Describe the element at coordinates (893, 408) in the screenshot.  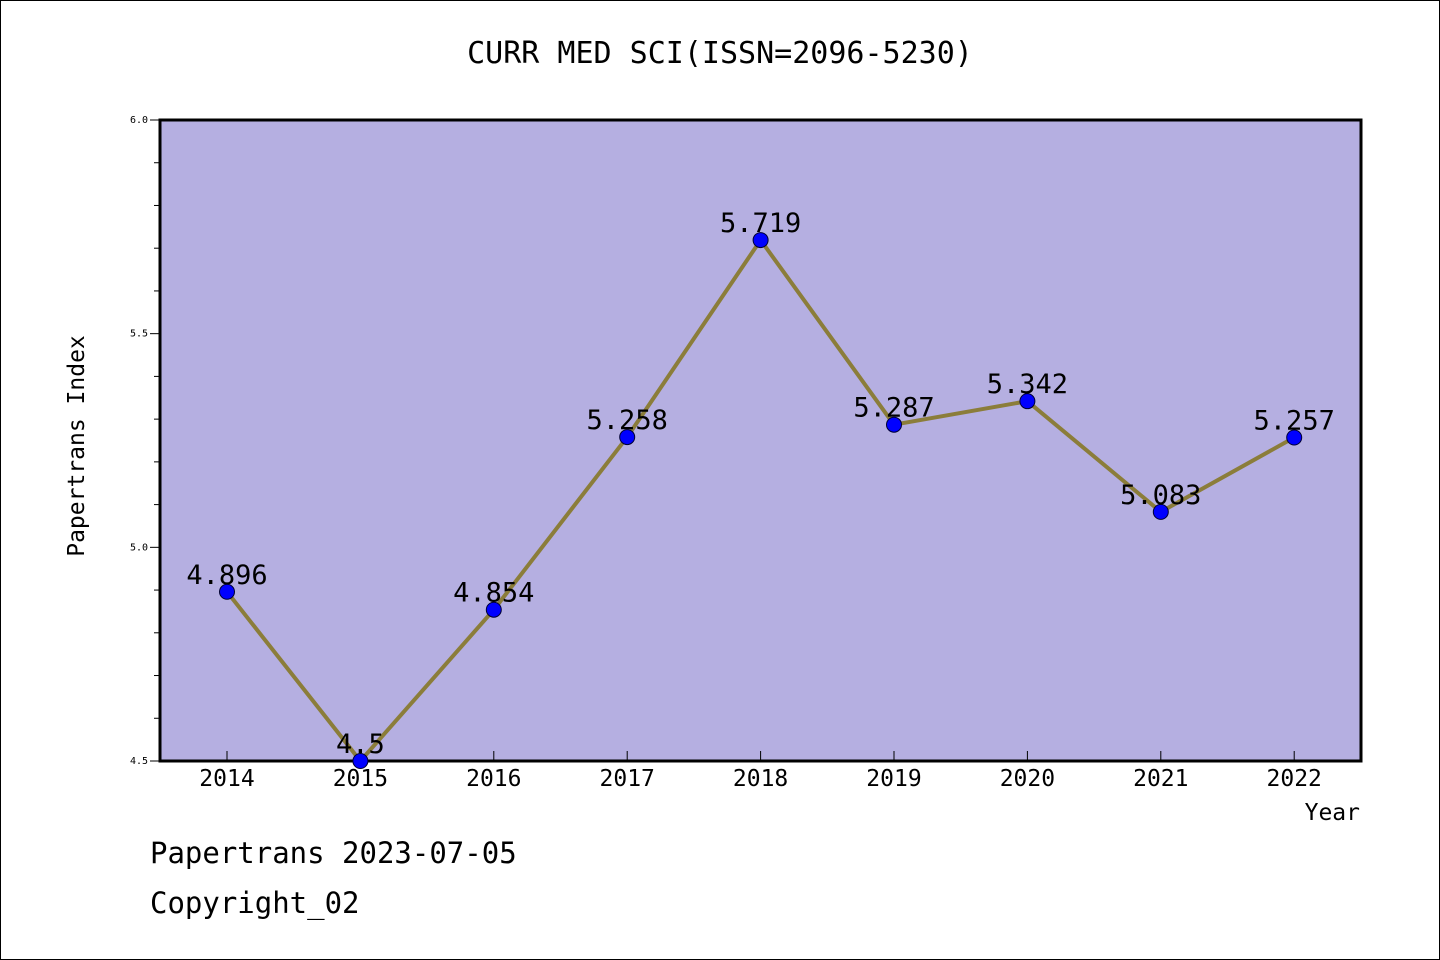
I see `data-label: 5.287` at that location.